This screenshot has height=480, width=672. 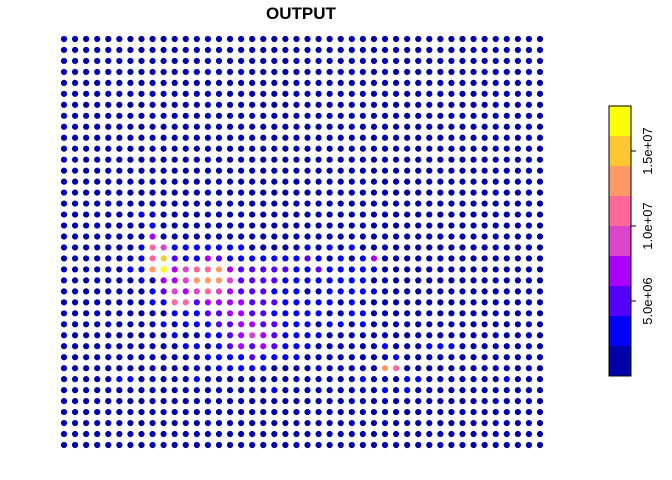 I want to click on chart-title: OUTPUT, so click(x=301, y=13).